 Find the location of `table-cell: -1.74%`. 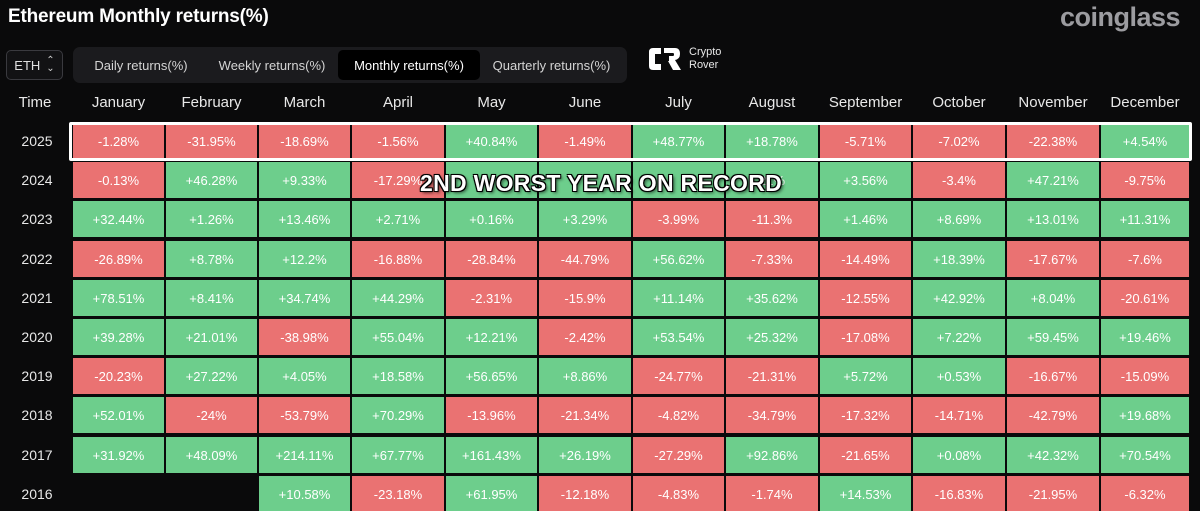

table-cell: -1.74% is located at coordinates (772, 493).